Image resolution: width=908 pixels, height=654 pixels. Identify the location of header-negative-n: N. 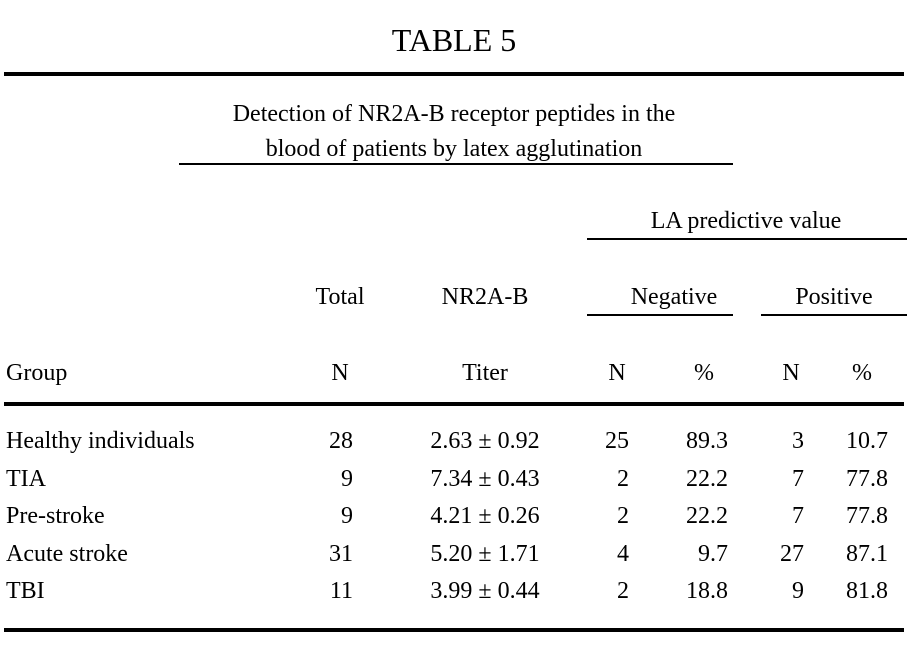
(617, 373).